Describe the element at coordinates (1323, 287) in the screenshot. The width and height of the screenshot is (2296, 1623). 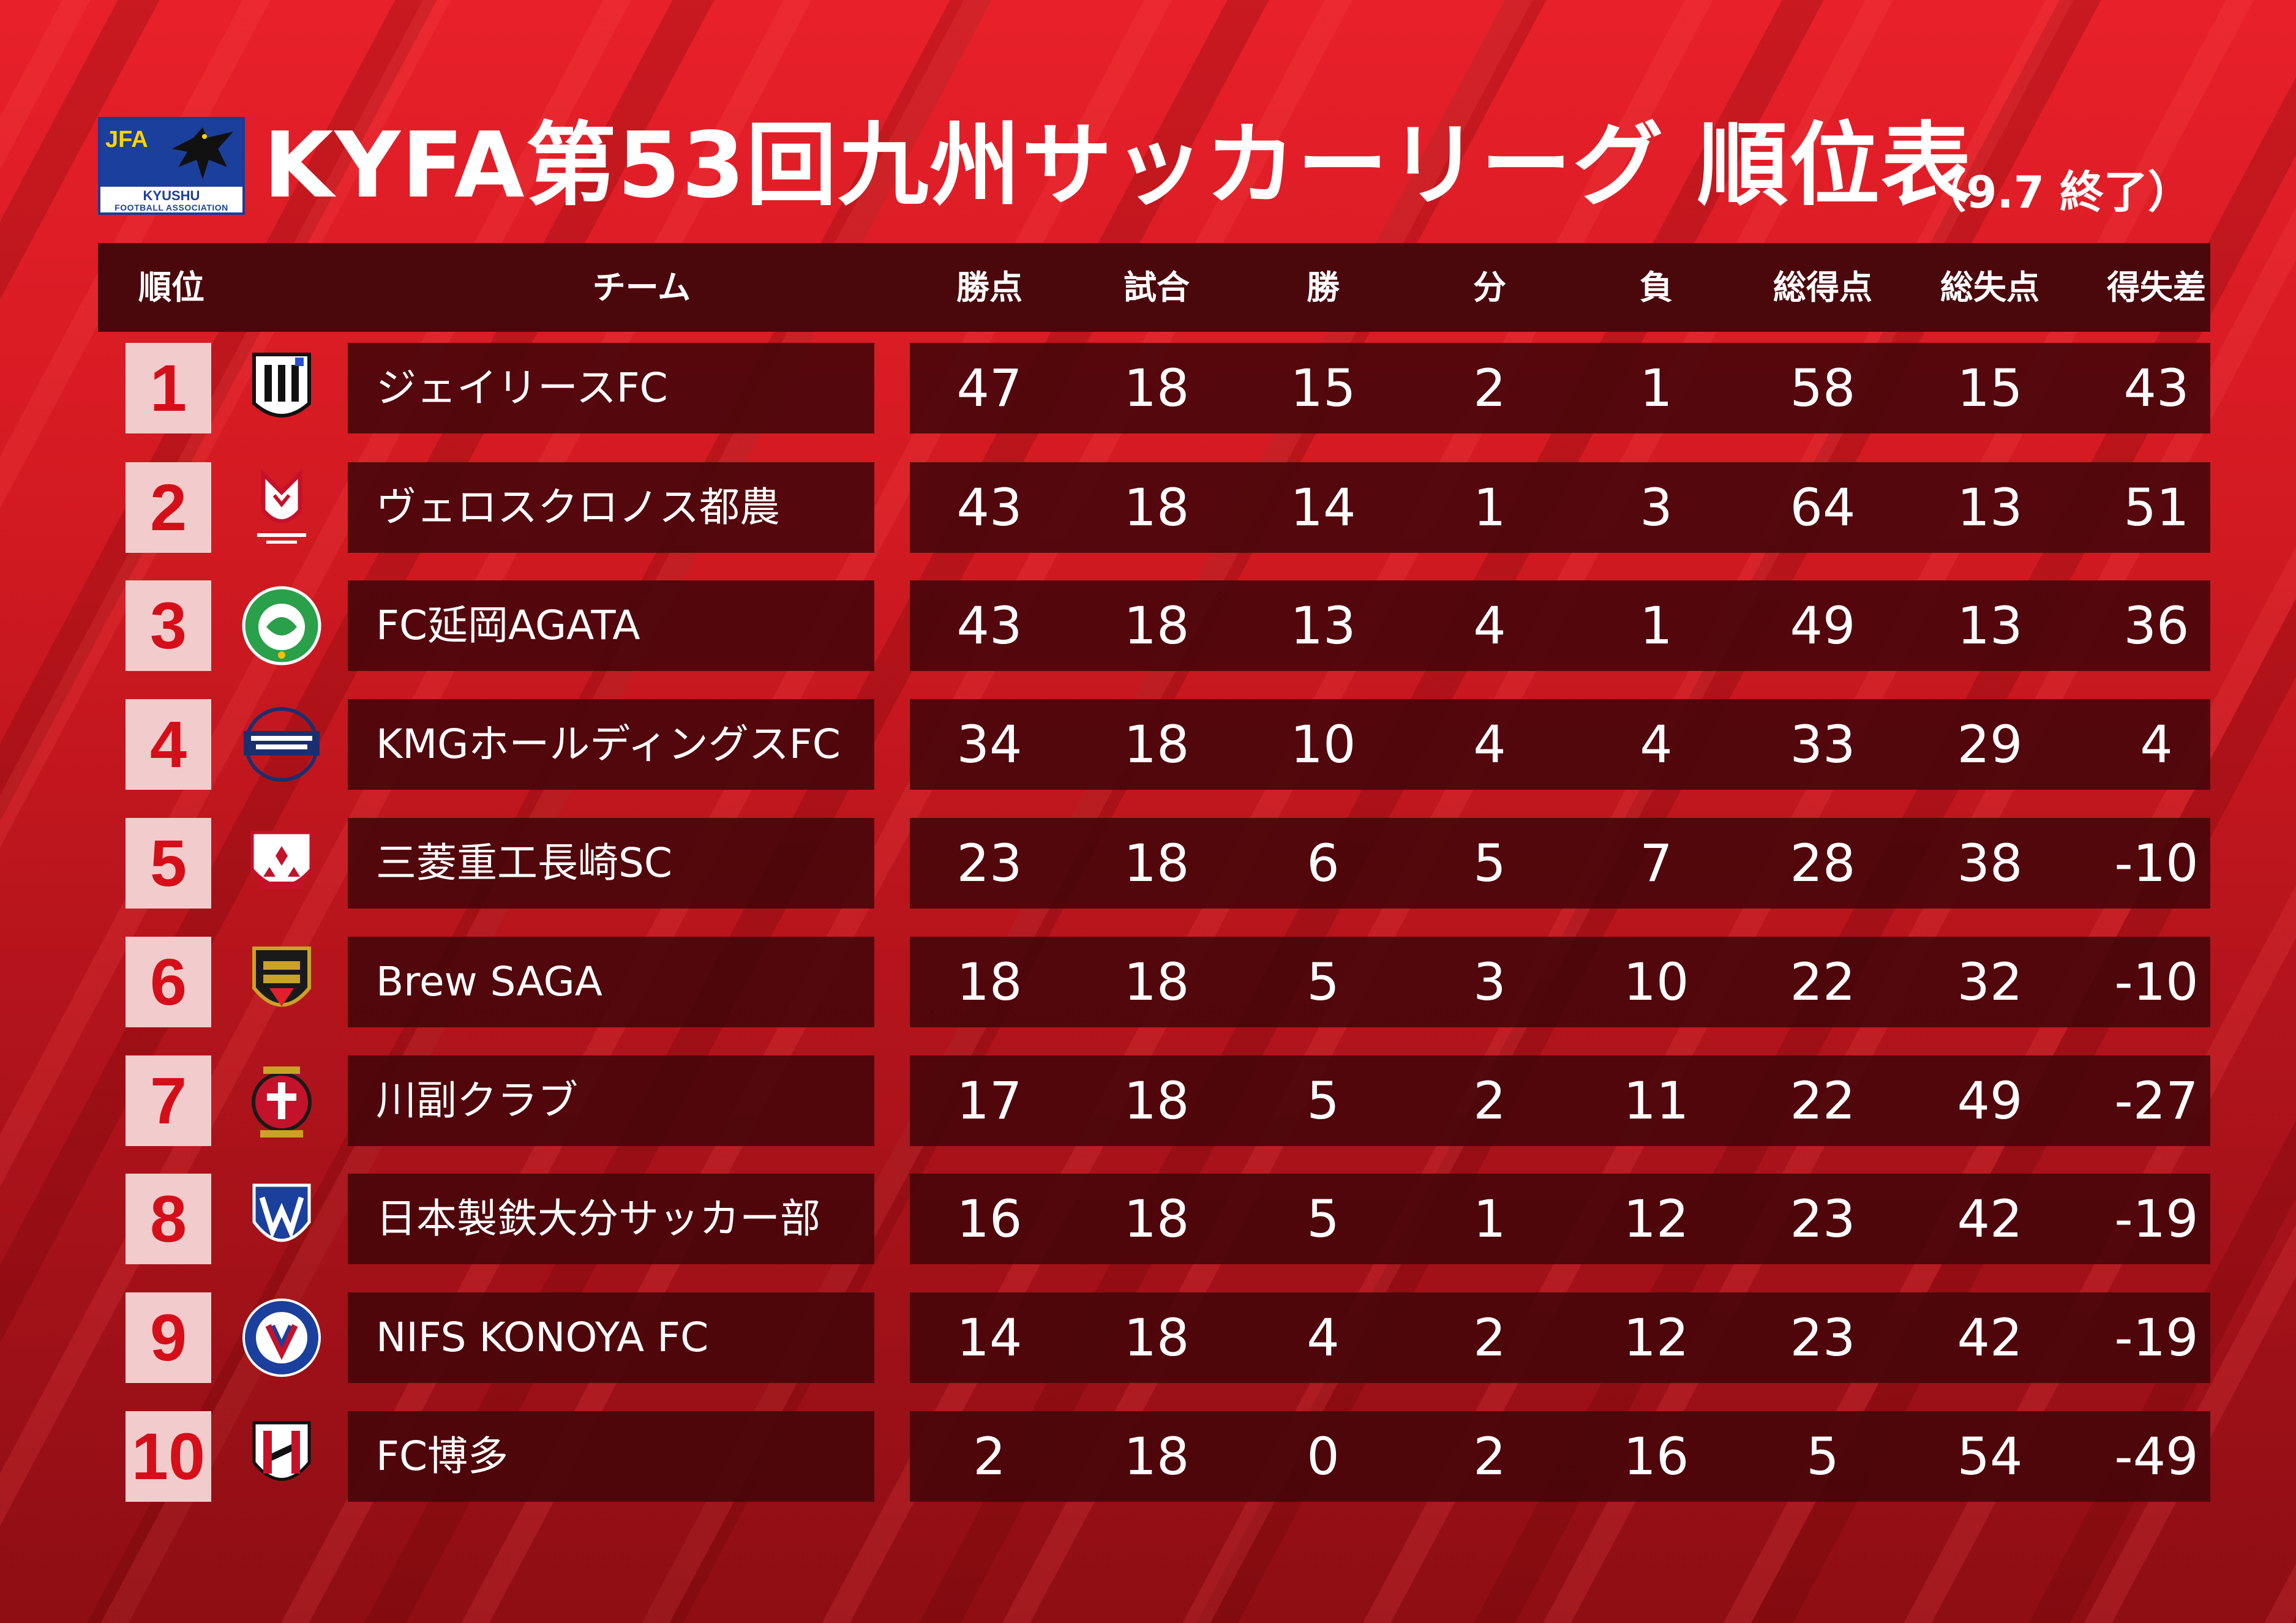
I see `col-won: 勝` at that location.